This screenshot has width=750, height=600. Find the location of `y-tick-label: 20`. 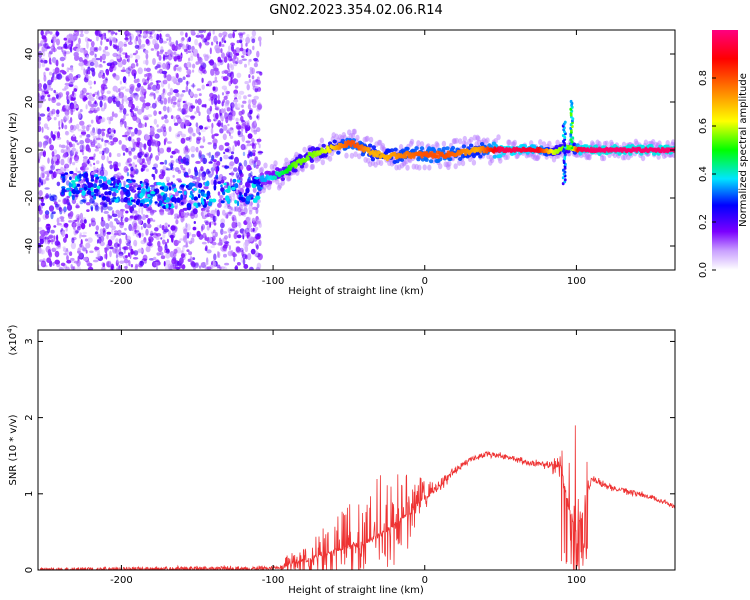

y-tick-label: 20 is located at coordinates (29, 102).